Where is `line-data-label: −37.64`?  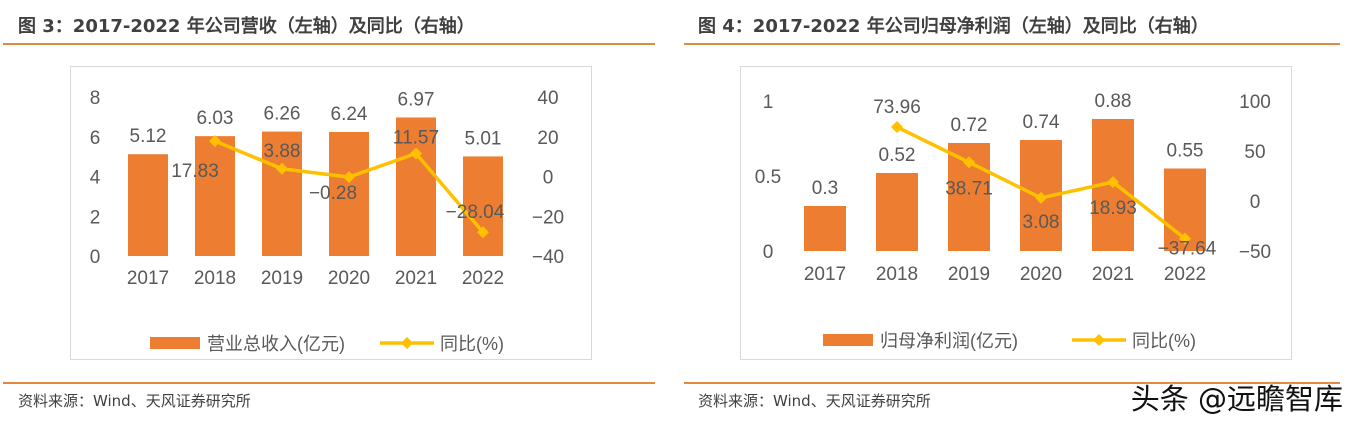
line-data-label: −37.64 is located at coordinates (1187, 249).